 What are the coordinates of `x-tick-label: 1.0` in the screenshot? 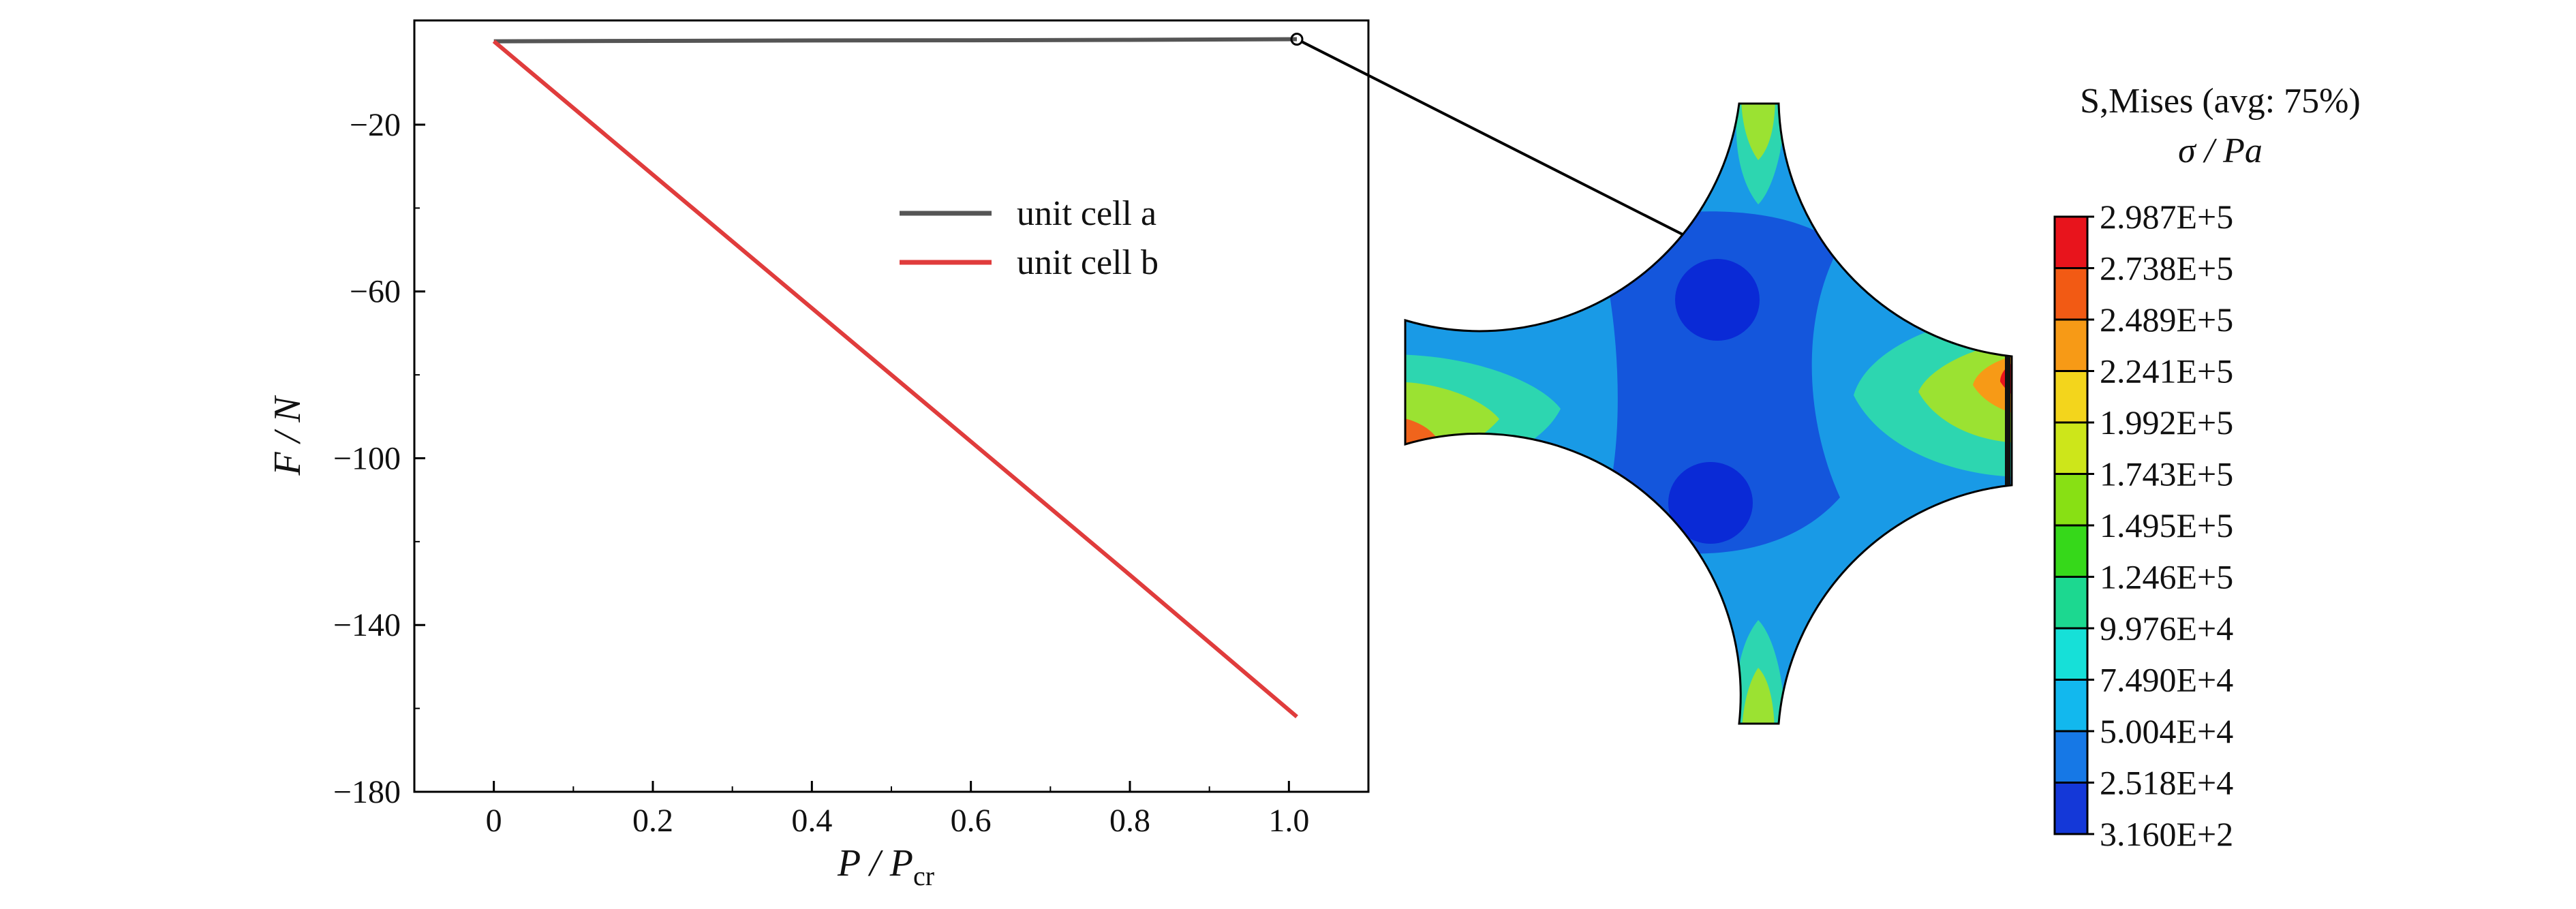 It's located at (1288, 821).